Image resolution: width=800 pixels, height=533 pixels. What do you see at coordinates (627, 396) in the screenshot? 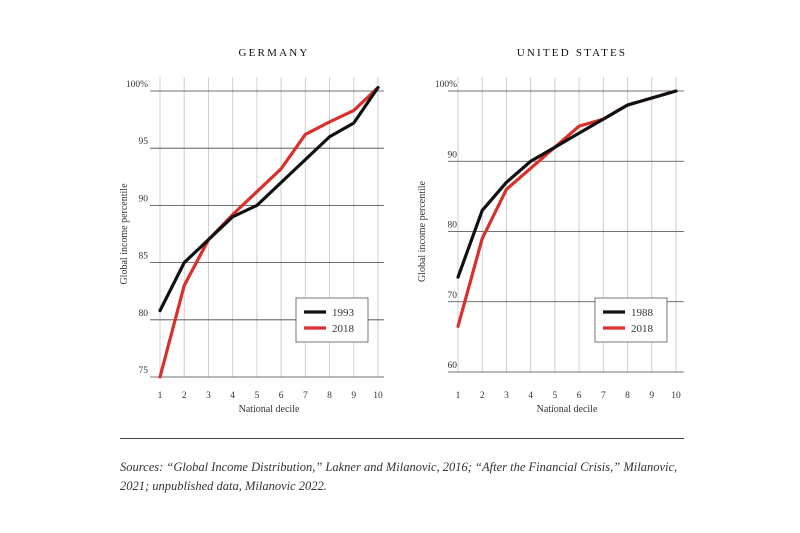
I see `us-x-tick-label: 8` at bounding box center [627, 396].